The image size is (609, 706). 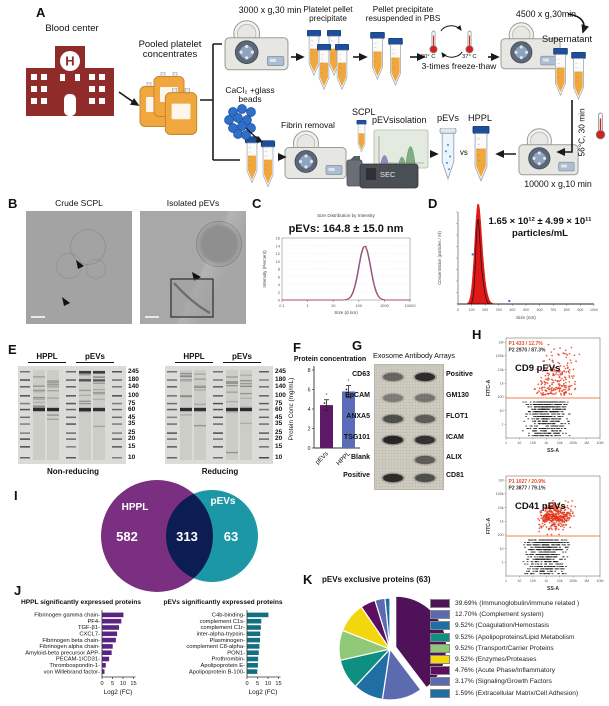 What do you see at coordinates (427, 57) in the screenshot?
I see `temp-cold-label: -80° C` at bounding box center [427, 57].